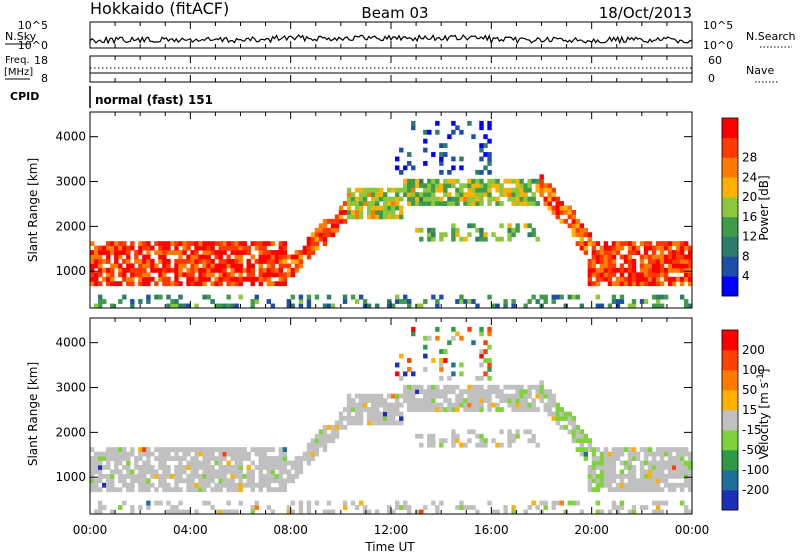 This screenshot has width=800, height=554. What do you see at coordinates (752, 450) in the screenshot?
I see `velocity-cbar-tick: -50` at bounding box center [752, 450].